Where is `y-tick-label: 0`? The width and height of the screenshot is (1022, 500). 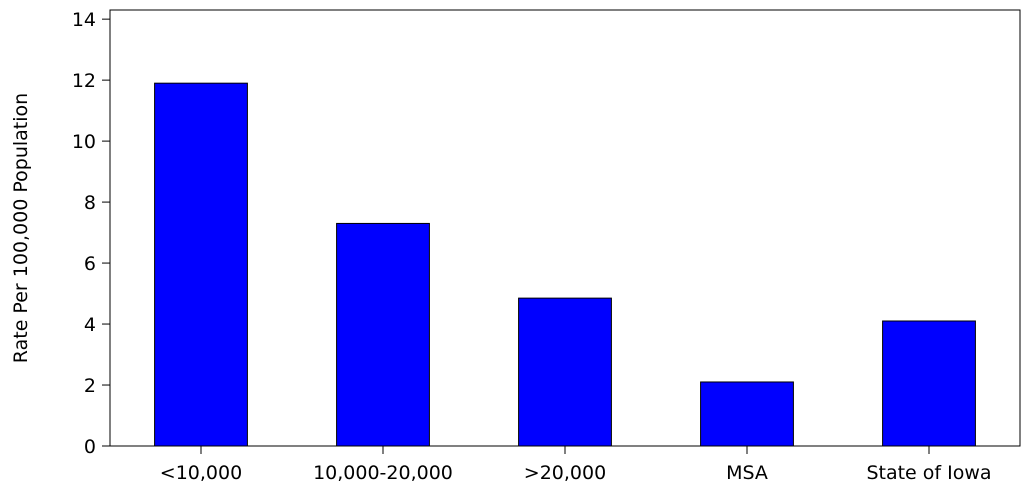 y-tick-label: 0 is located at coordinates (90, 447).